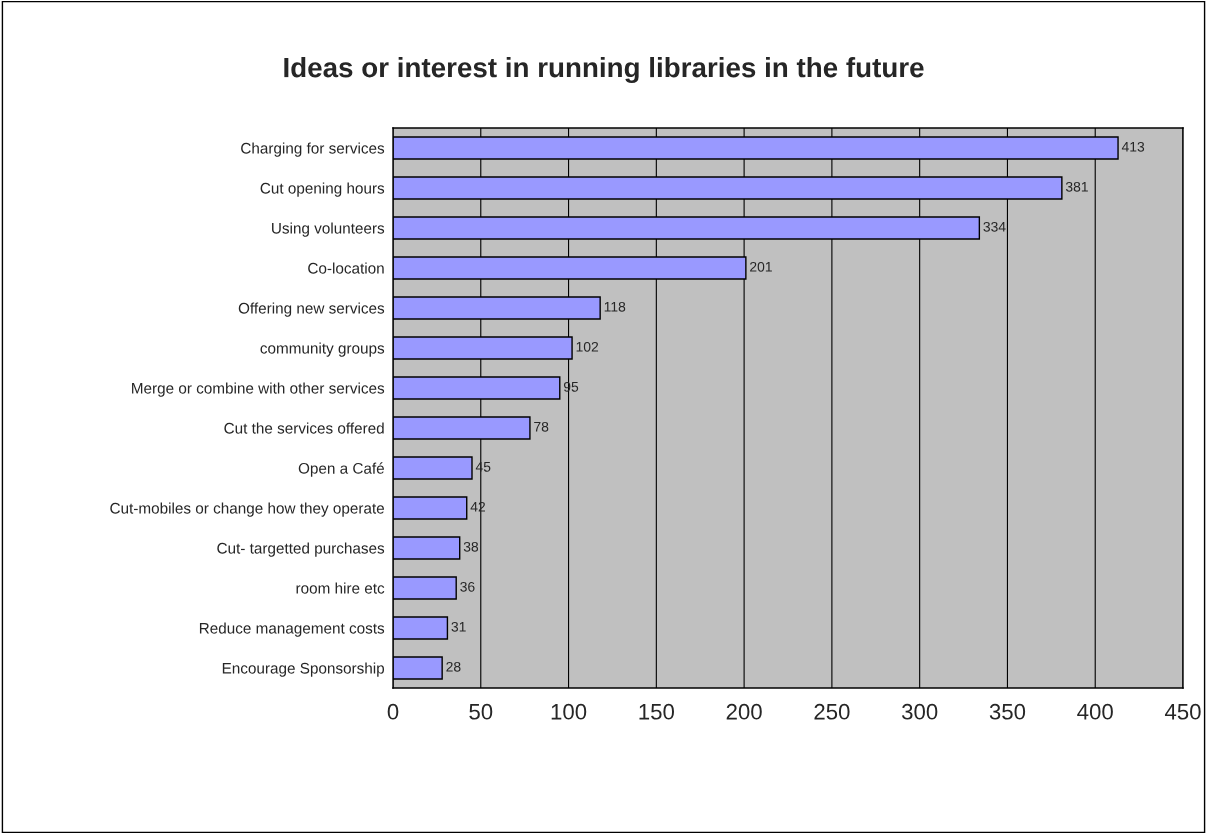 Image resolution: width=1207 pixels, height=834 pixels. I want to click on data-label: 78, so click(541, 426).